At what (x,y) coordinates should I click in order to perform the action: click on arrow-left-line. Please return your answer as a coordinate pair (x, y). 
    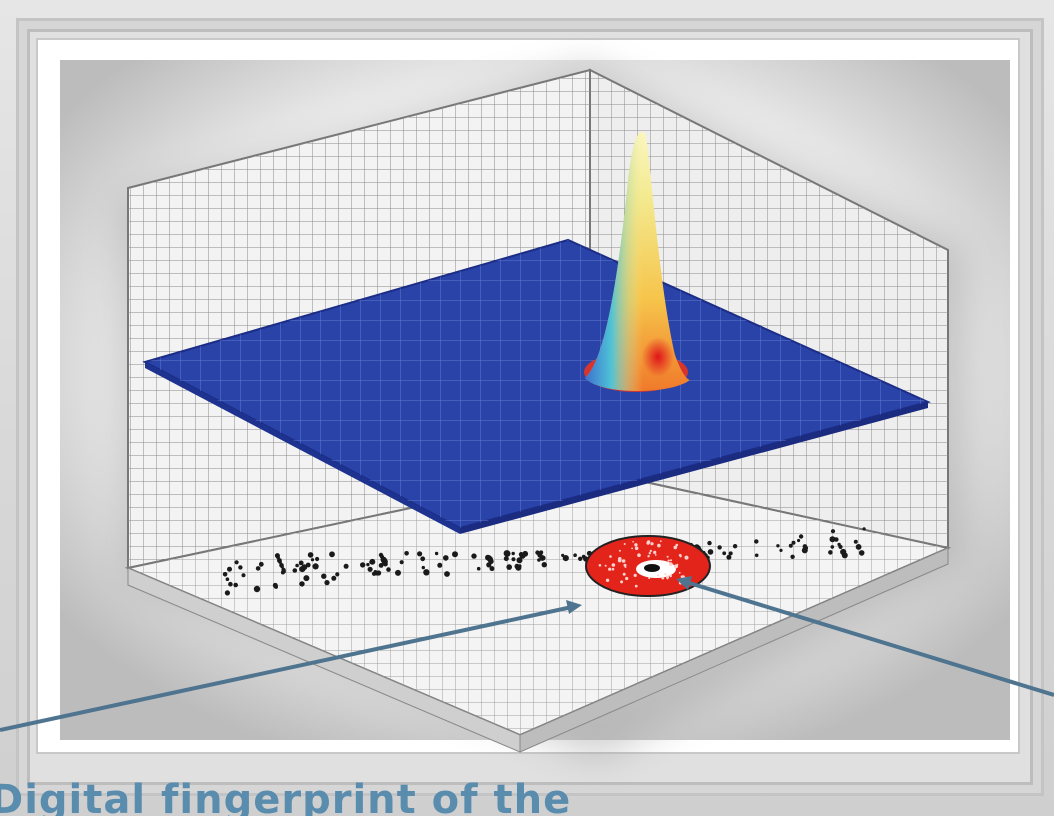
    Looking at the image, I should click on (286, 668).